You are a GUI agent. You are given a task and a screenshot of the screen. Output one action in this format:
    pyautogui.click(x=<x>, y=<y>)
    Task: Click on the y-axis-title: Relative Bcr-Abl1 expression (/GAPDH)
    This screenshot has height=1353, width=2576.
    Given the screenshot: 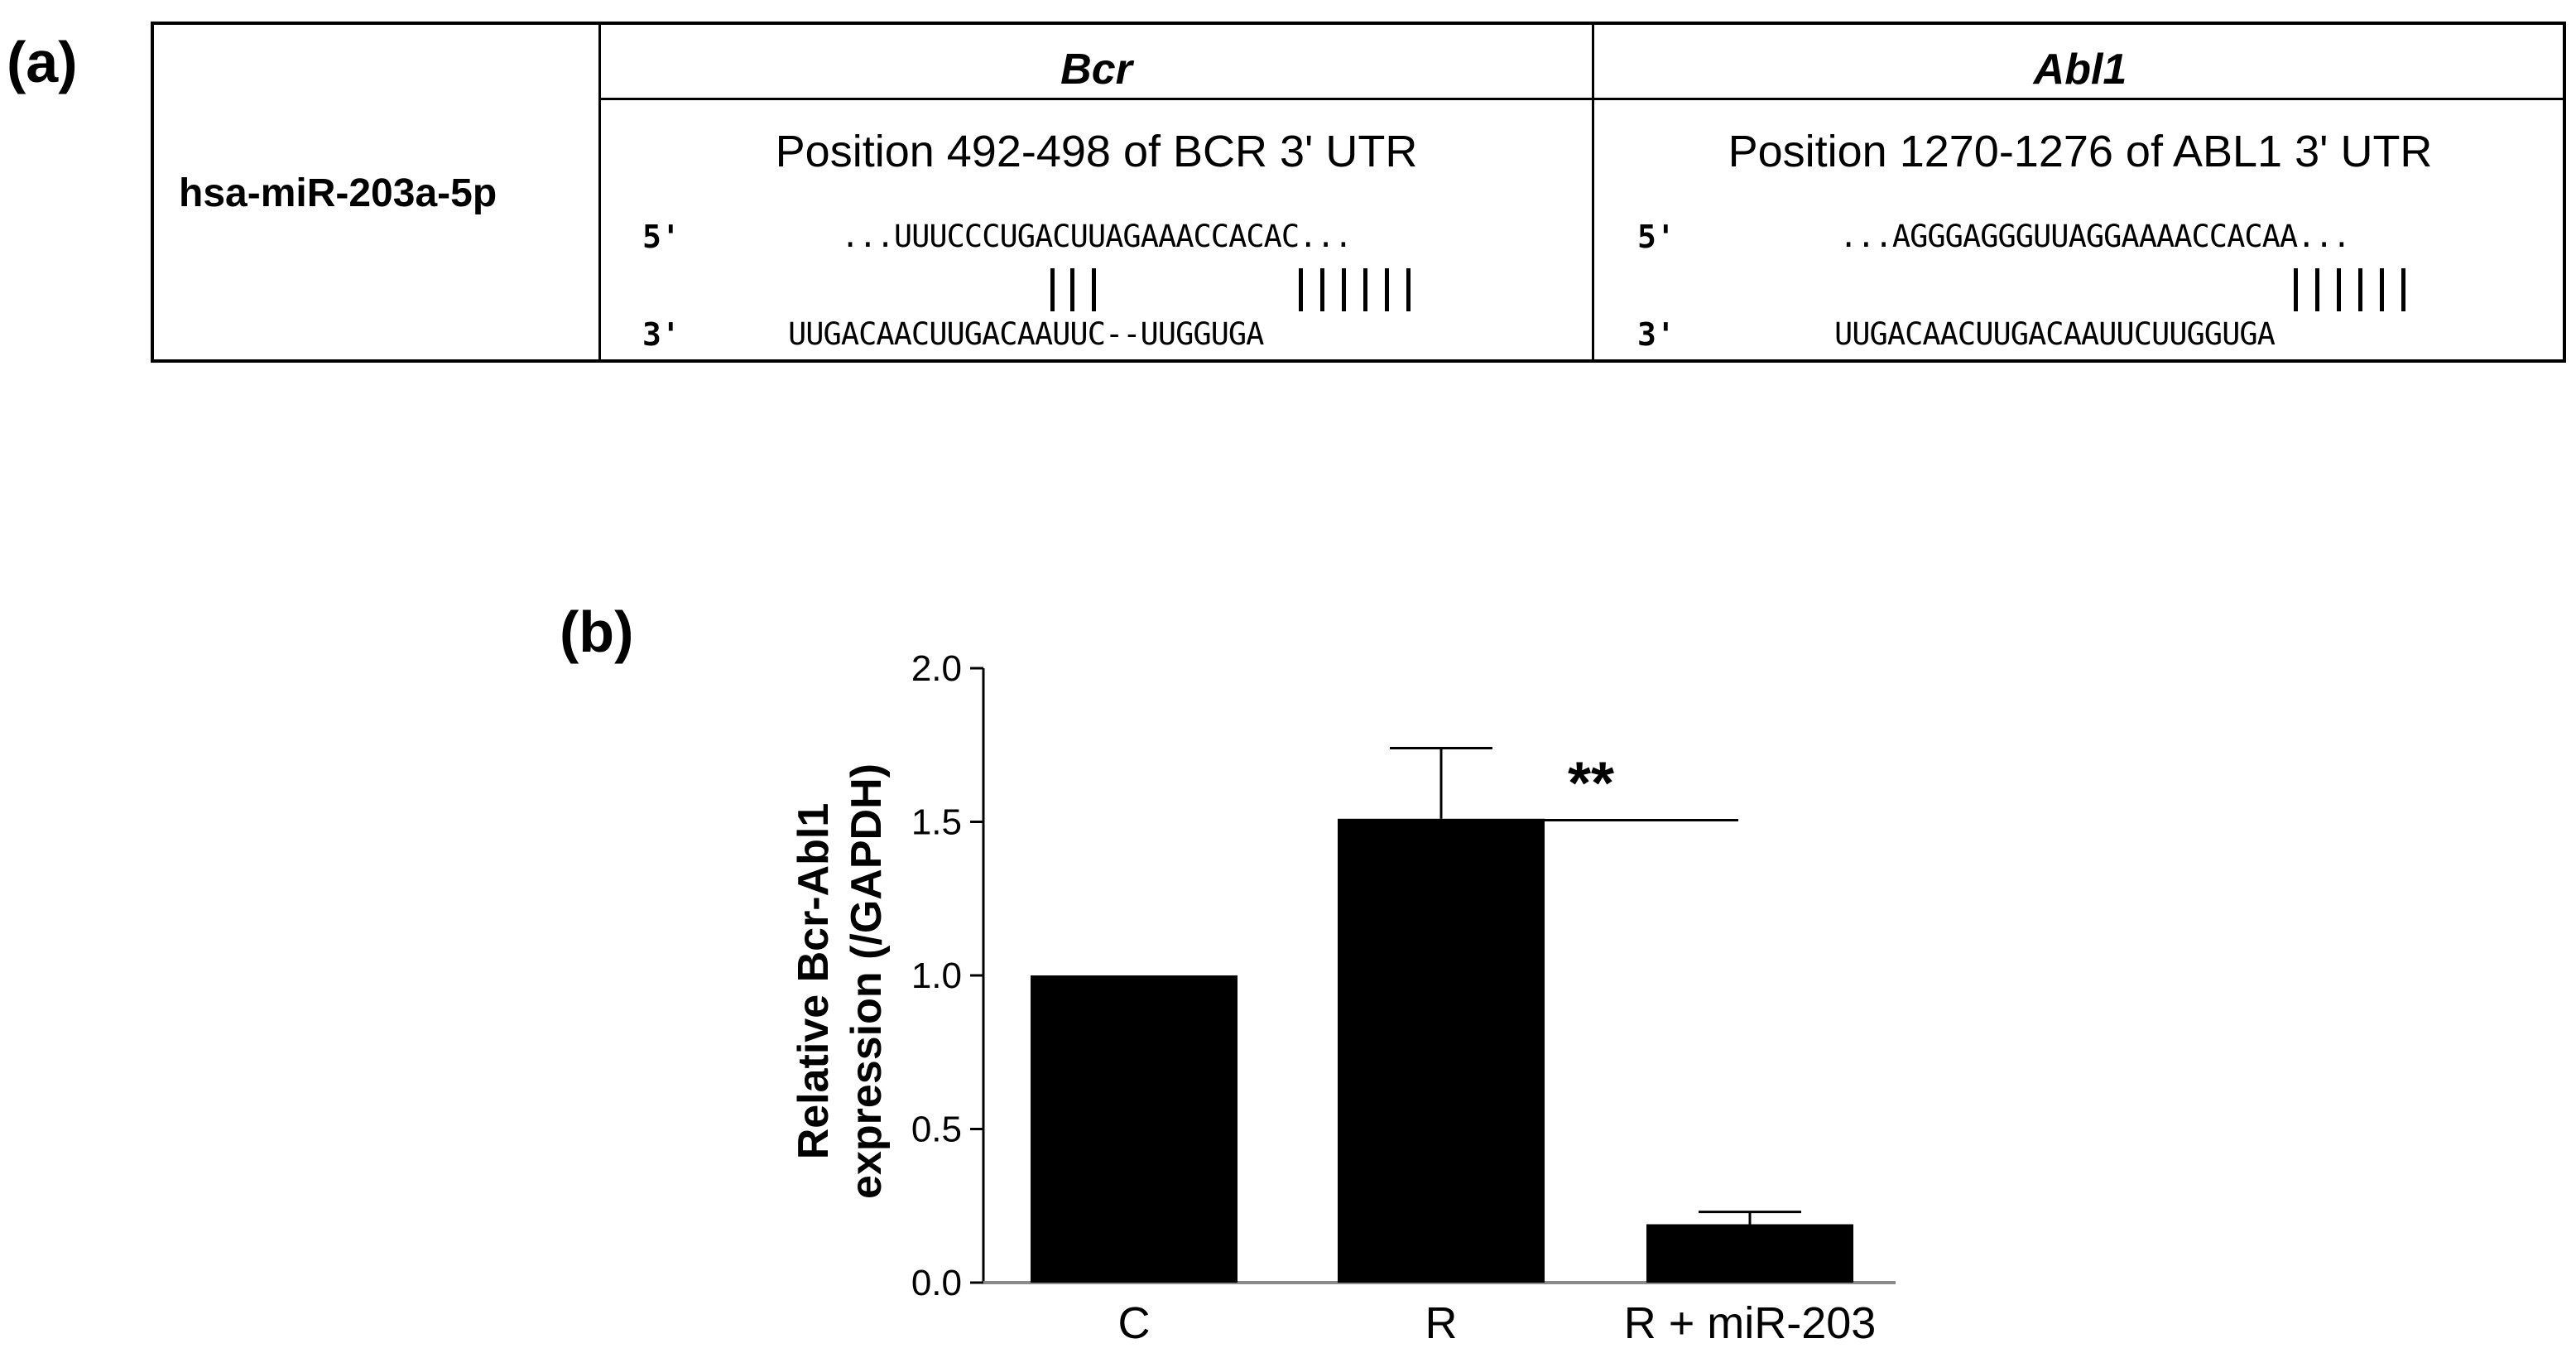 What is the action you would take?
    pyautogui.click(x=840, y=981)
    